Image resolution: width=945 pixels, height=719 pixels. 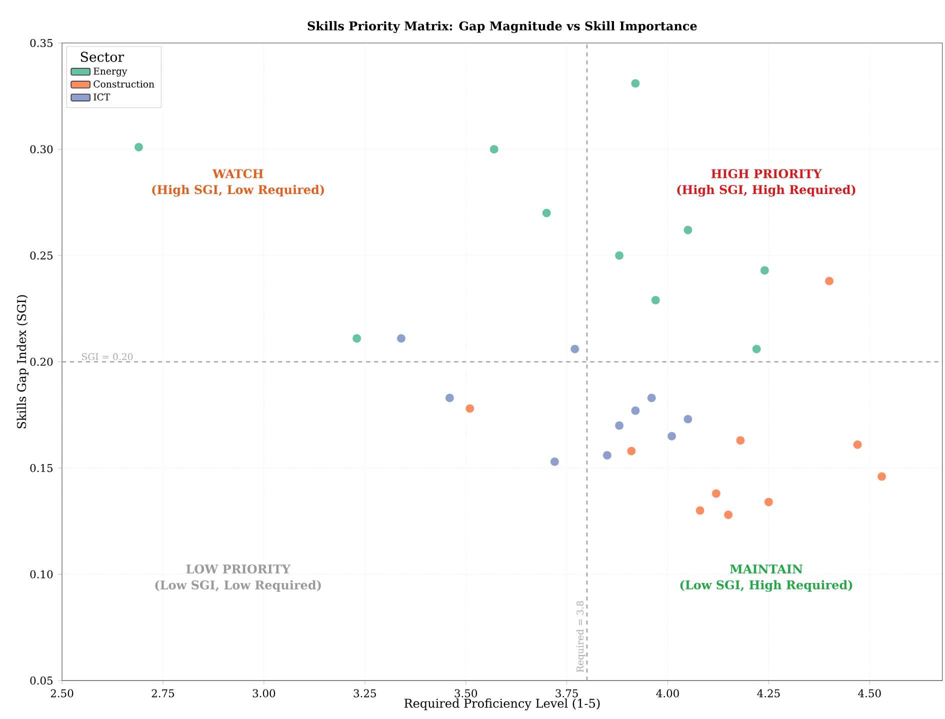 I want to click on y-tick-label: 0.30, so click(x=41, y=149).